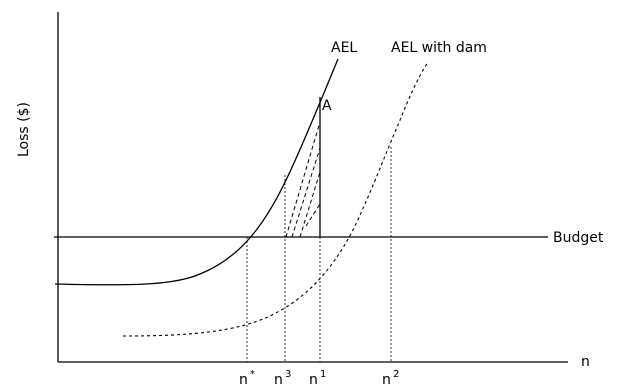 This screenshot has width=619, height=392. I want to click on ael-label: AEL, so click(344, 48).